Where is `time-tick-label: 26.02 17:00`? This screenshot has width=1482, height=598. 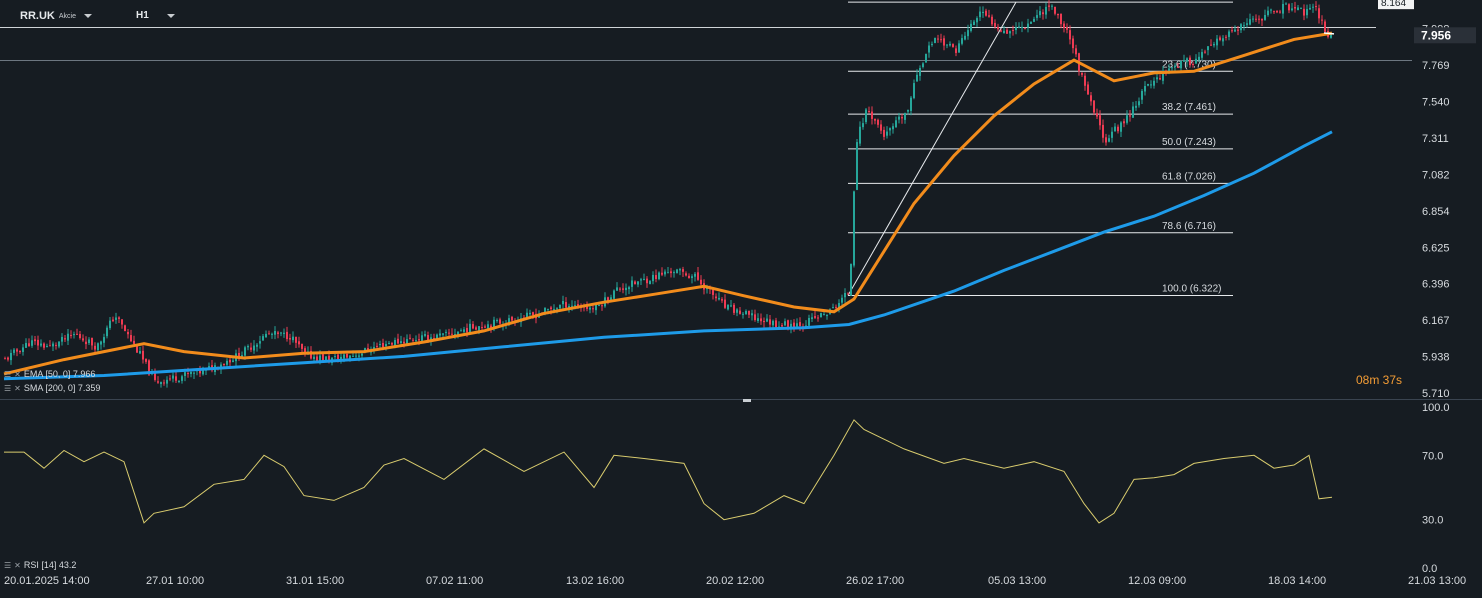 time-tick-label: 26.02 17:00 is located at coordinates (875, 581).